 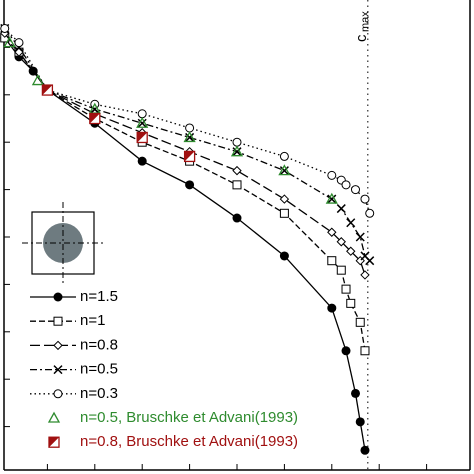 What do you see at coordinates (366, 21) in the screenshot?
I see `cmax-subscript: max` at bounding box center [366, 21].